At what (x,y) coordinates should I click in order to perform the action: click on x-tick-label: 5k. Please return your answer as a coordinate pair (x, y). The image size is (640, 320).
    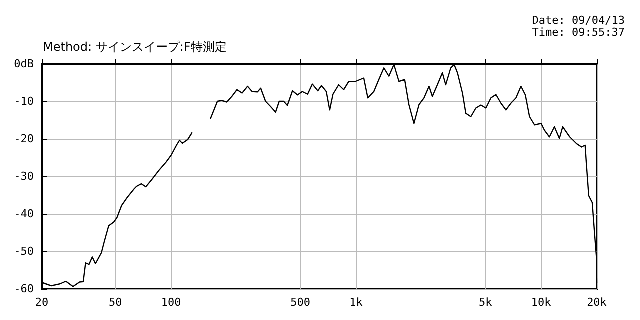
    Looking at the image, I should click on (485, 302).